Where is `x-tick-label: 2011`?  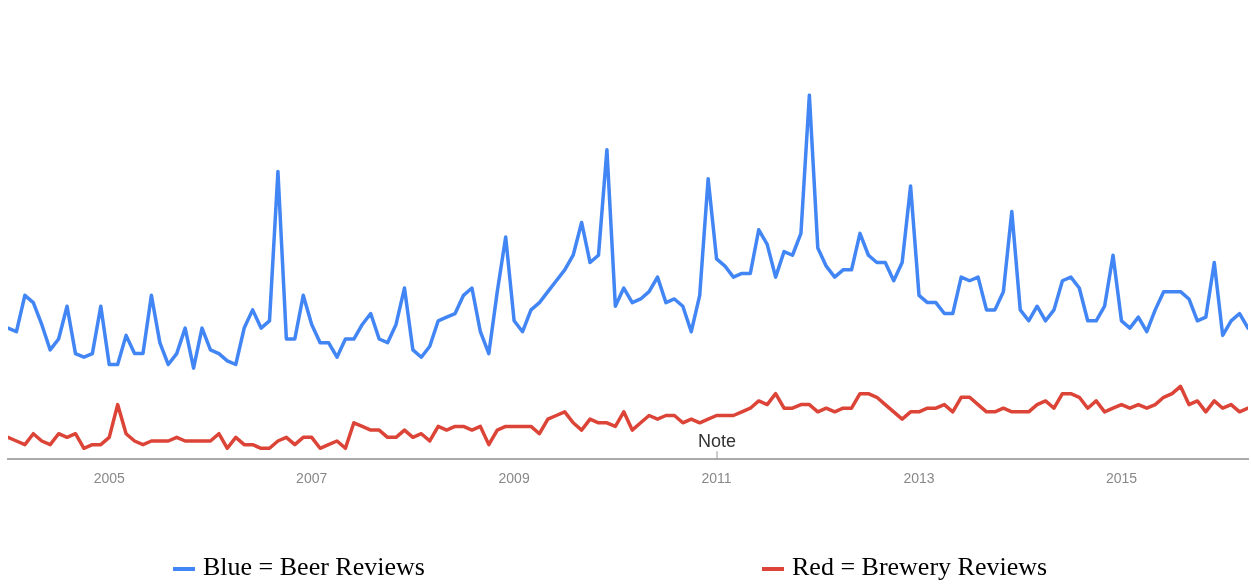
x-tick-label: 2011 is located at coordinates (716, 478).